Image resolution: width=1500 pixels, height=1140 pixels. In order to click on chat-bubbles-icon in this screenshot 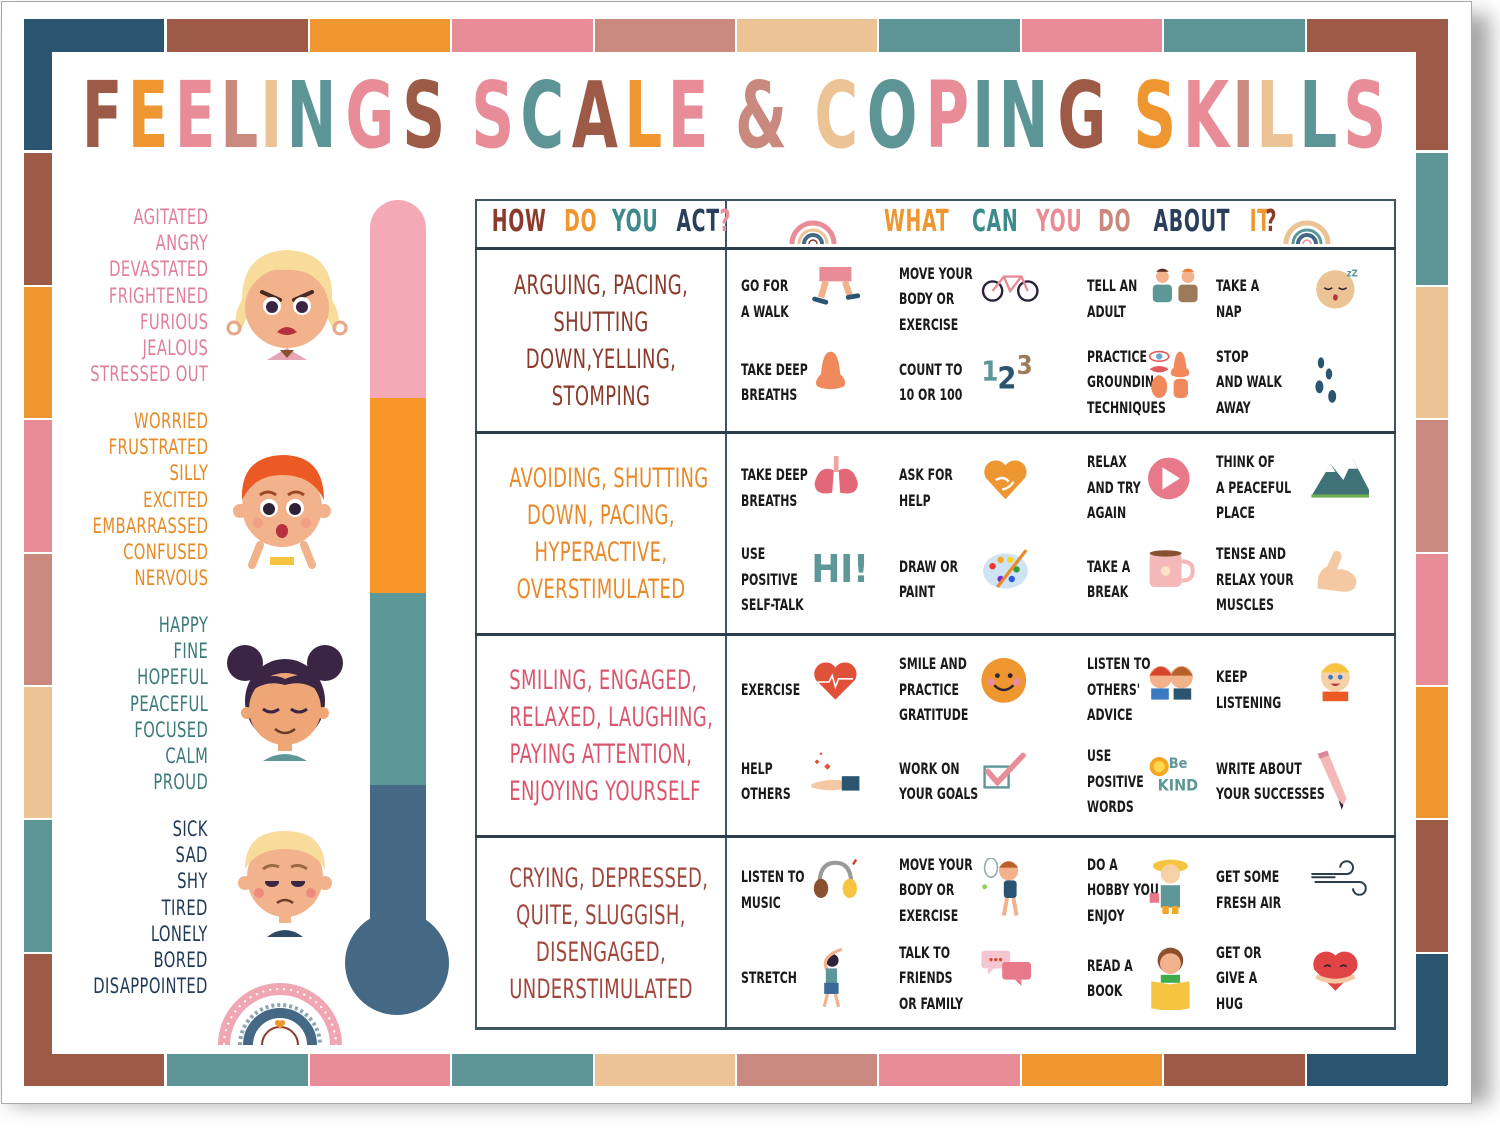, I will do `click(1006, 968)`.